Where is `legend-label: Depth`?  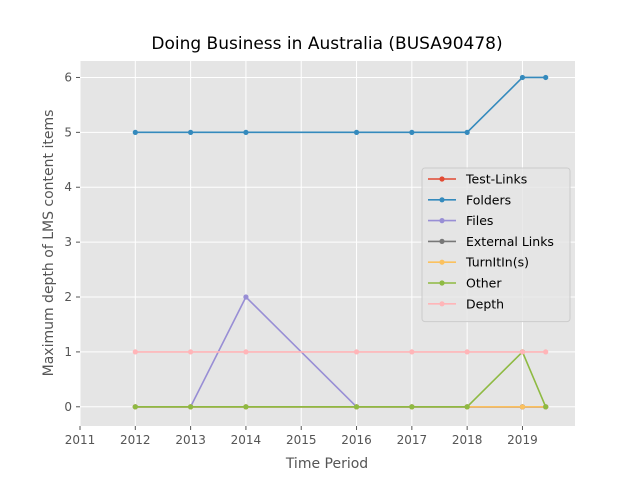
legend-label: Depth is located at coordinates (485, 303).